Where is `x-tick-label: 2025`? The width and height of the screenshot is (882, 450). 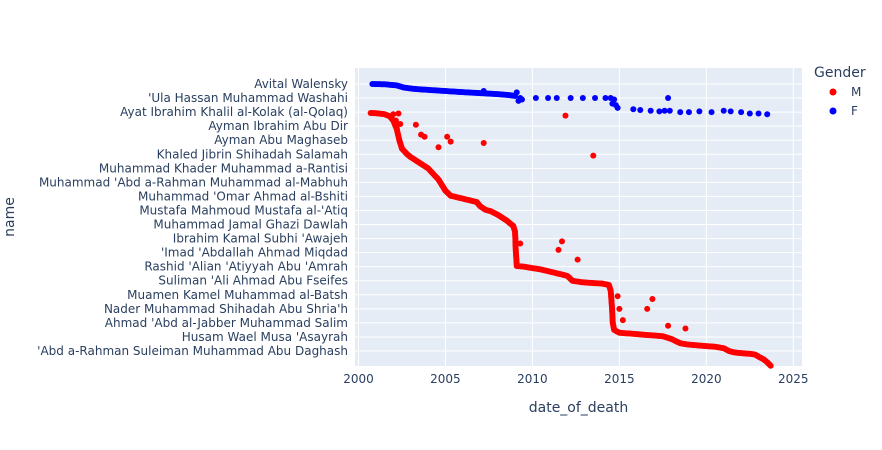 x-tick-label: 2025 is located at coordinates (793, 379).